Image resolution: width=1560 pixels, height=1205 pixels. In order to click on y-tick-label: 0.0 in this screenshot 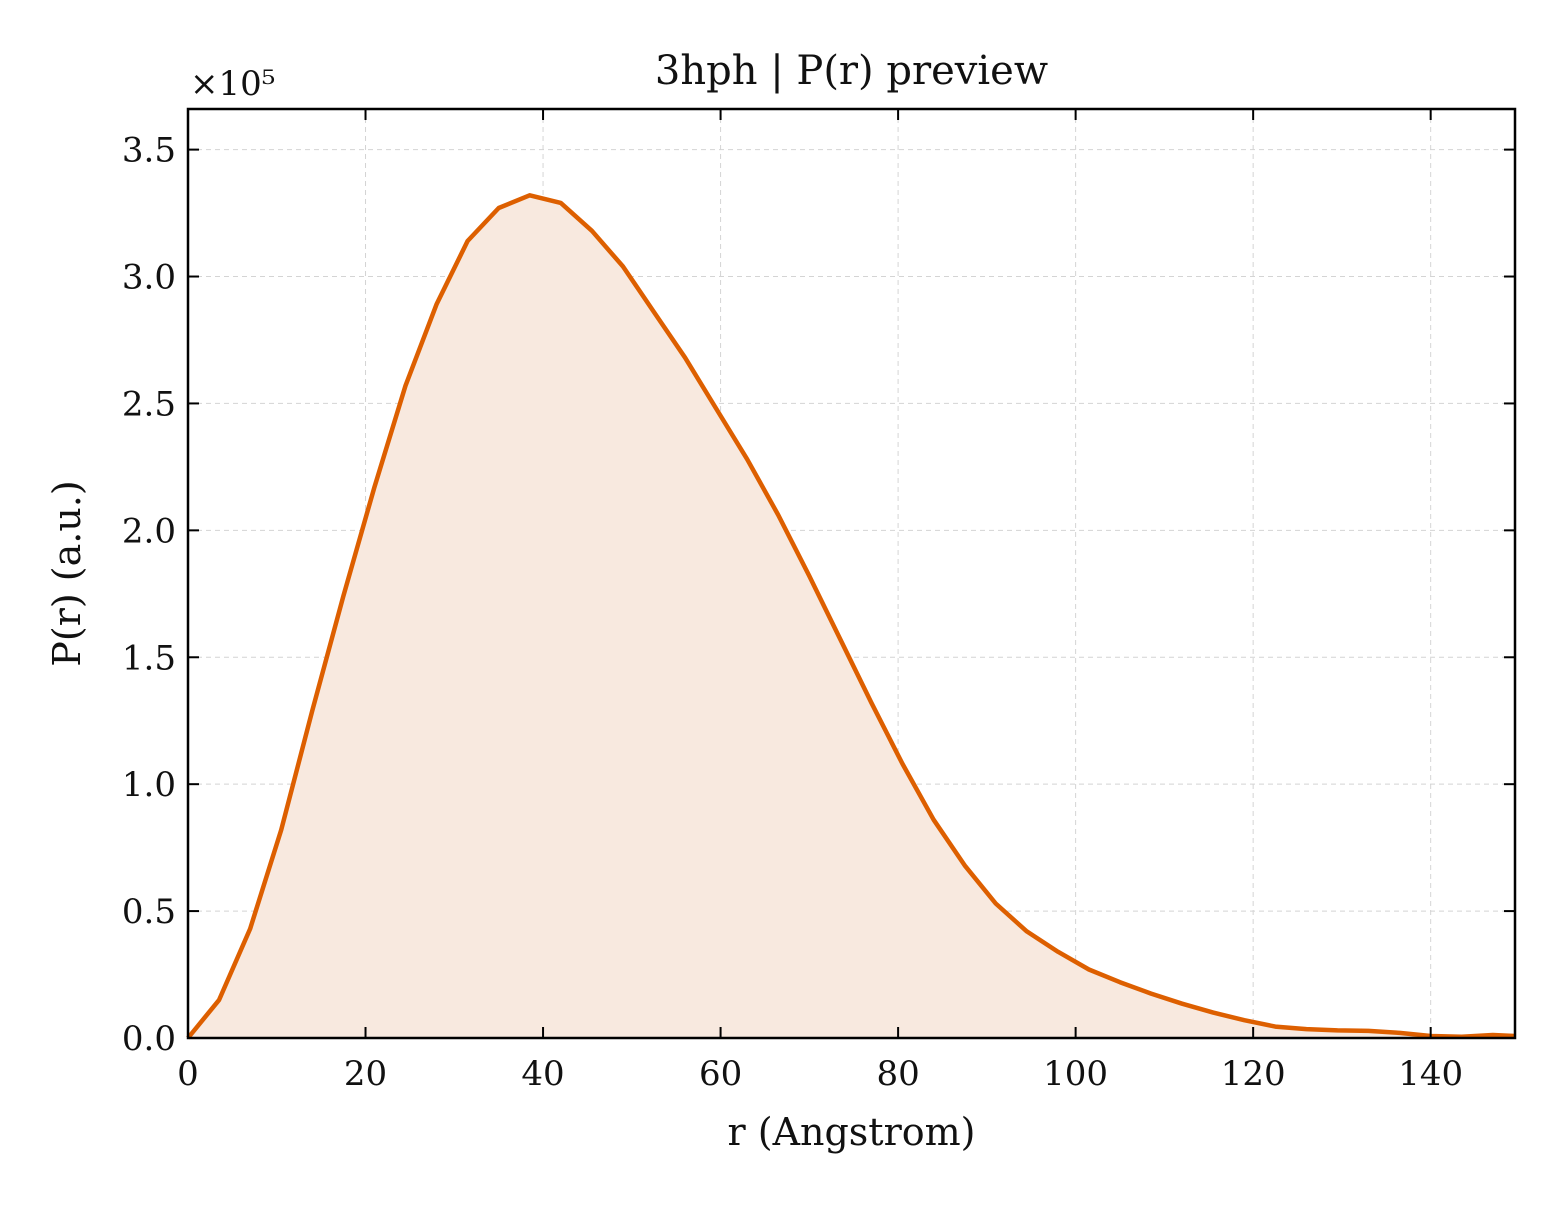, I will do `click(149, 1039)`.